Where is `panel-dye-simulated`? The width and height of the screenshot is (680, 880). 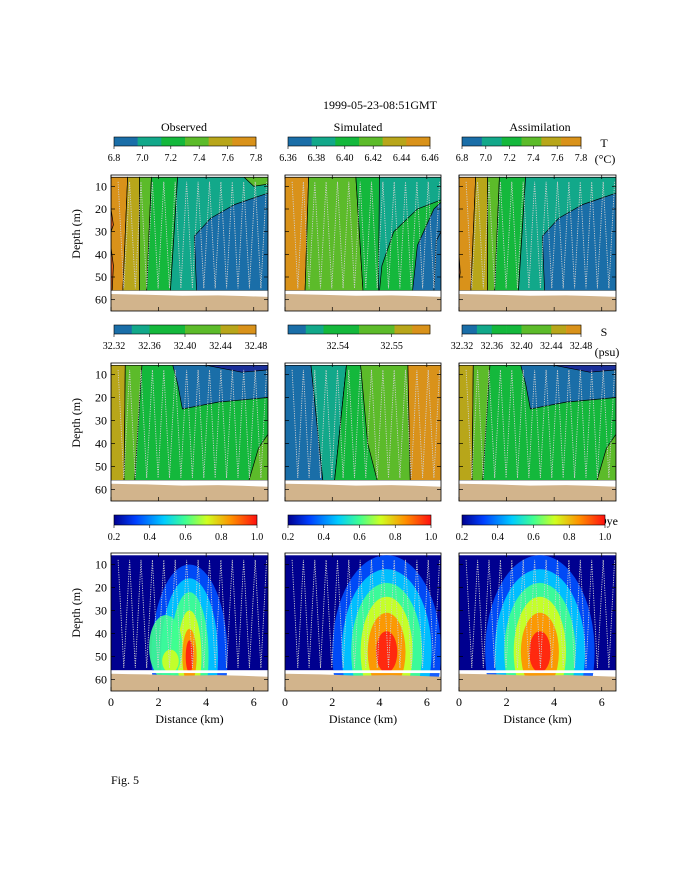
panel-dye-simulated is located at coordinates (363, 622).